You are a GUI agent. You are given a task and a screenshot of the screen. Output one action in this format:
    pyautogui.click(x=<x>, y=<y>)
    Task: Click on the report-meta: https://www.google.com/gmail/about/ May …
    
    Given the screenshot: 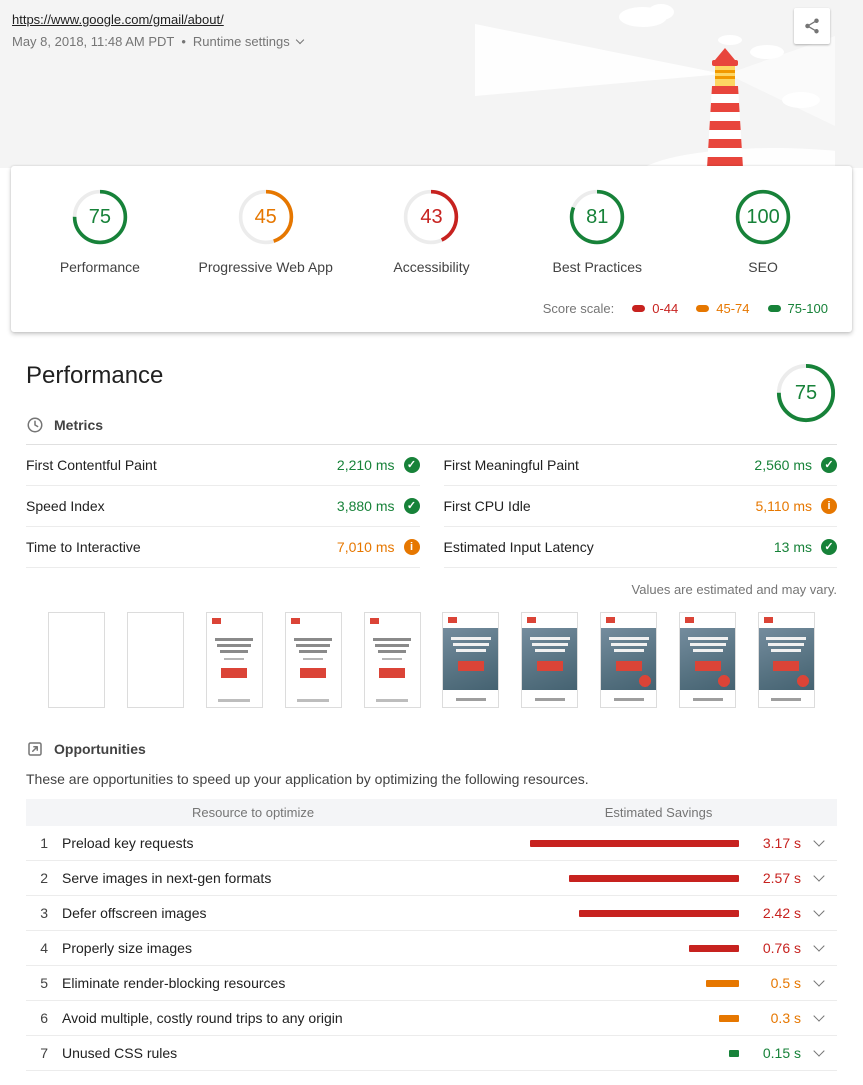 What is the action you would take?
    pyautogui.click(x=158, y=30)
    